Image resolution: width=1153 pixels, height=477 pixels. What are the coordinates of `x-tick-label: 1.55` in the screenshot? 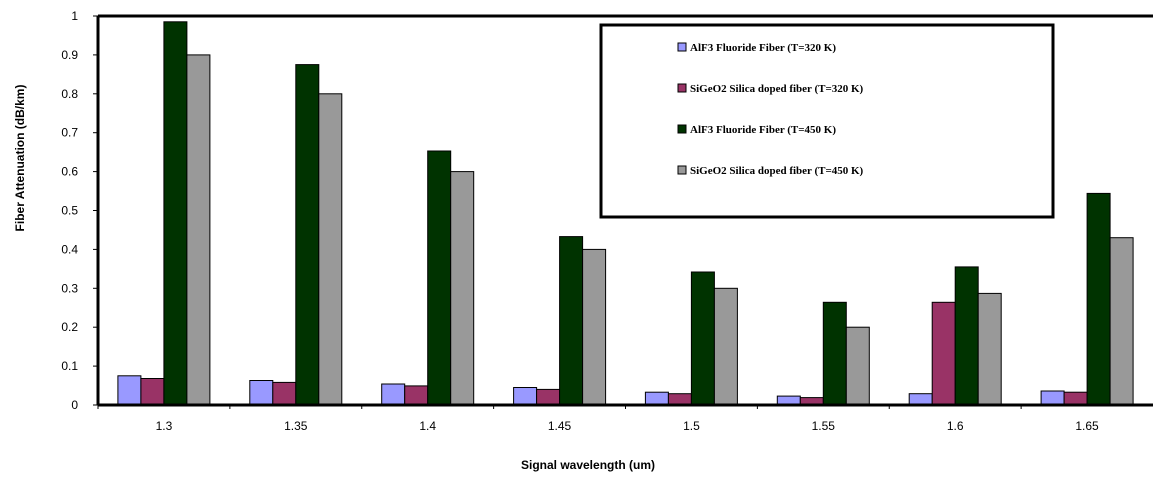 It's located at (824, 426).